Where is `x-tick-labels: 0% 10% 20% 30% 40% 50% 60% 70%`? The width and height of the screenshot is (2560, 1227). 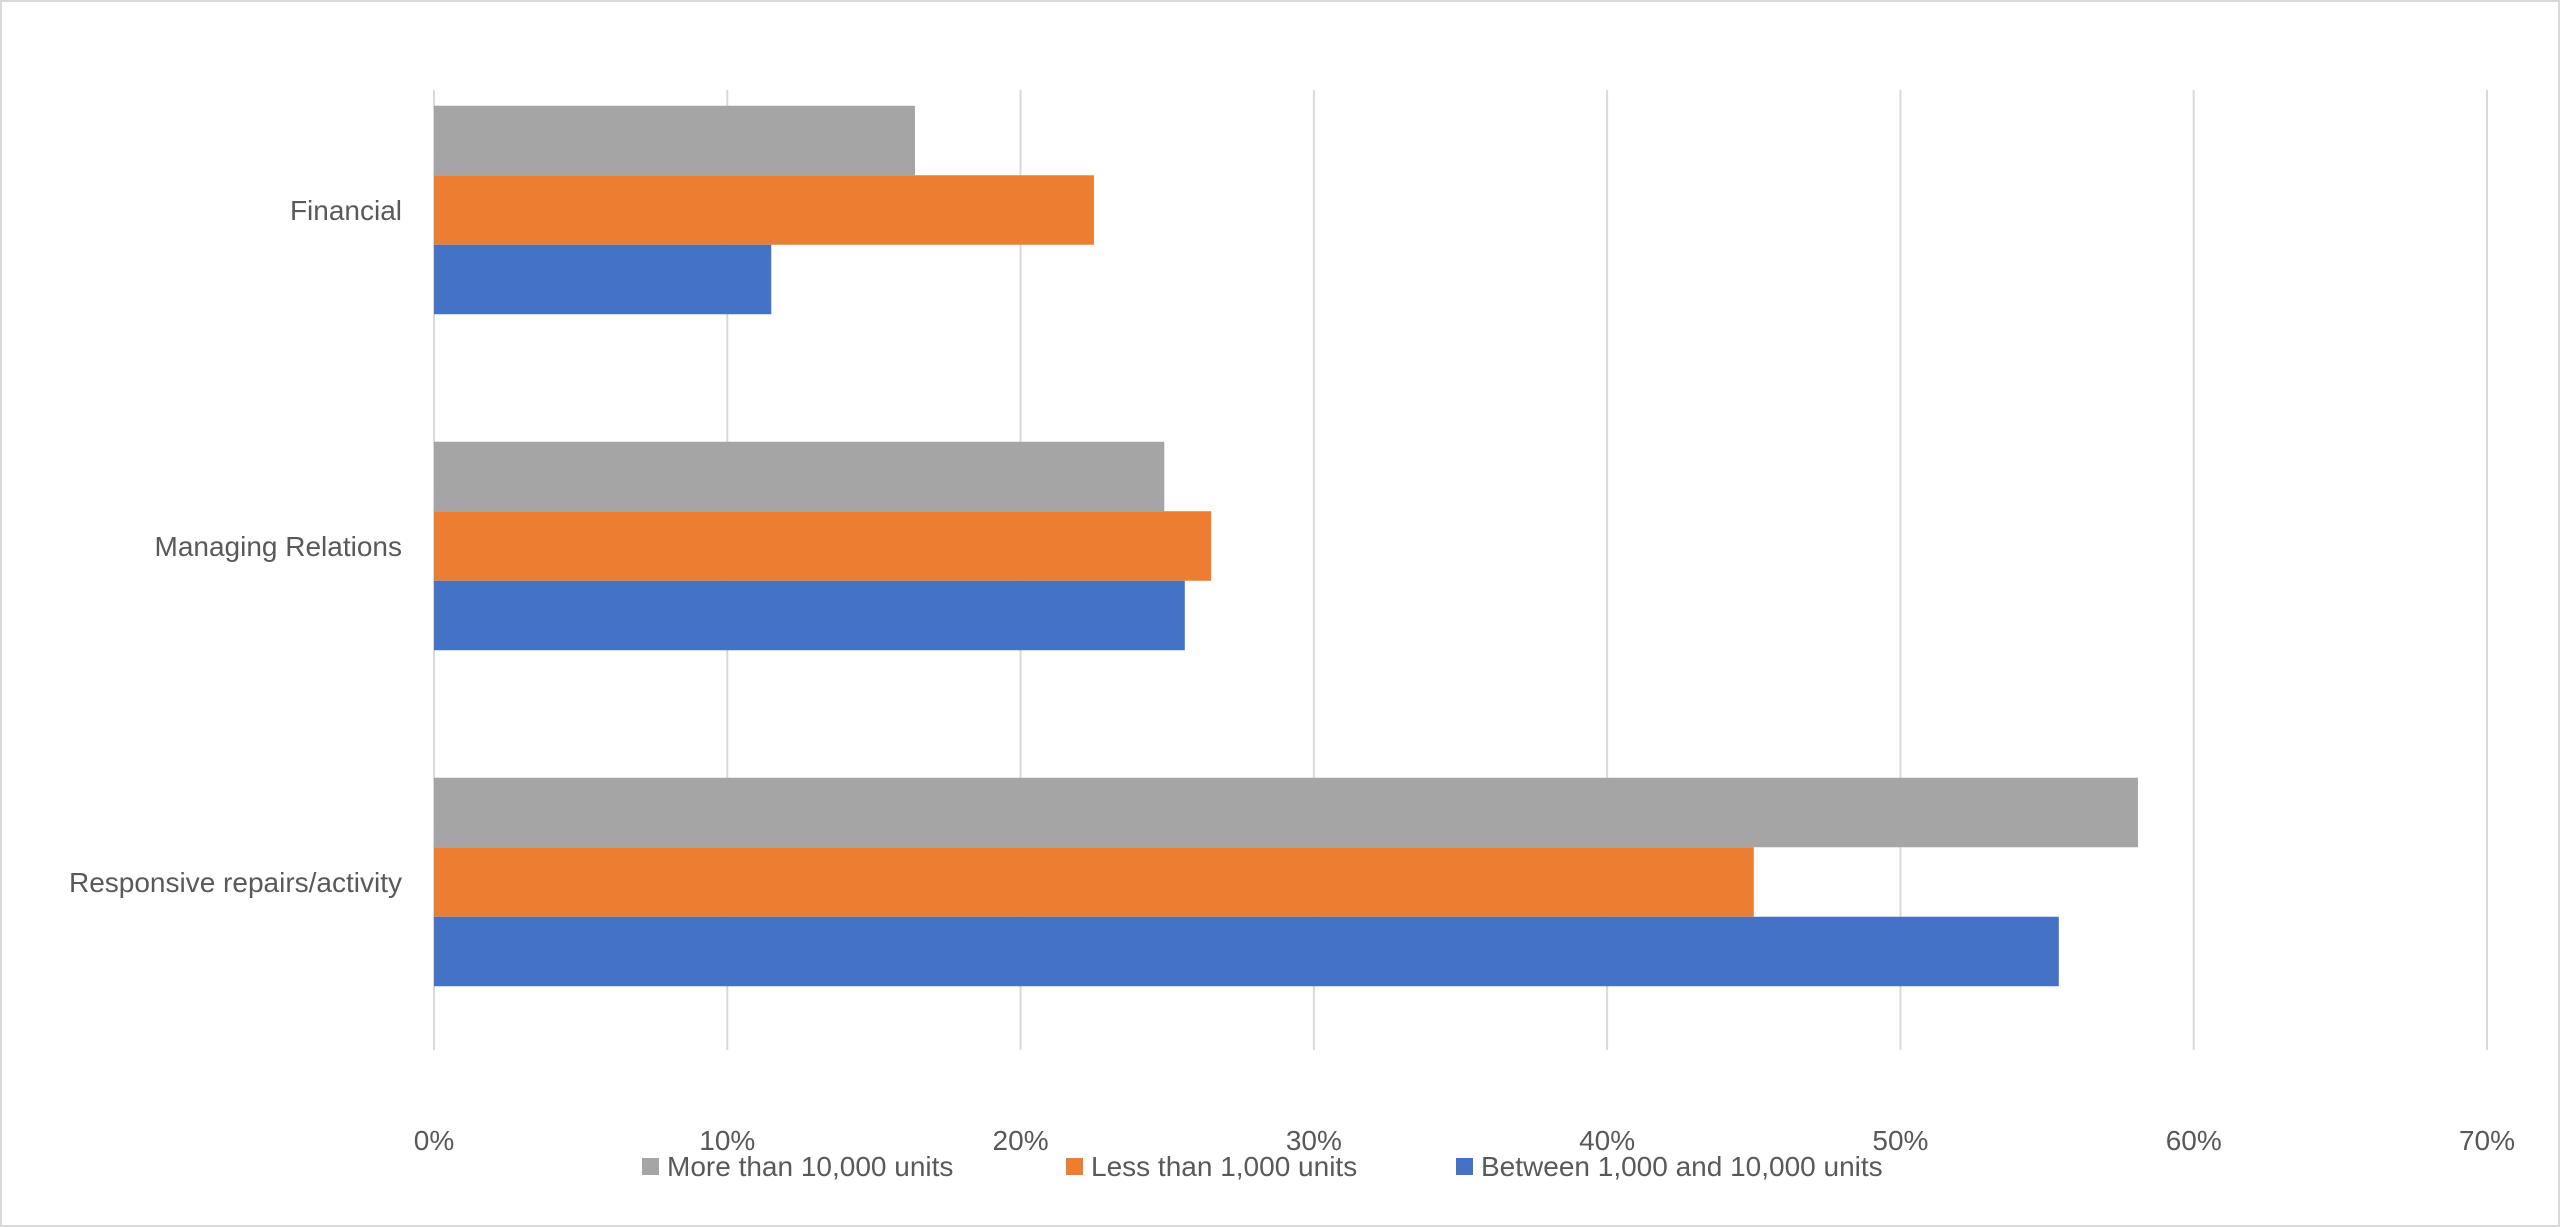
x-tick-labels: 0% 10% 20% 30% 40% 50% 60% 70% is located at coordinates (1464, 1140).